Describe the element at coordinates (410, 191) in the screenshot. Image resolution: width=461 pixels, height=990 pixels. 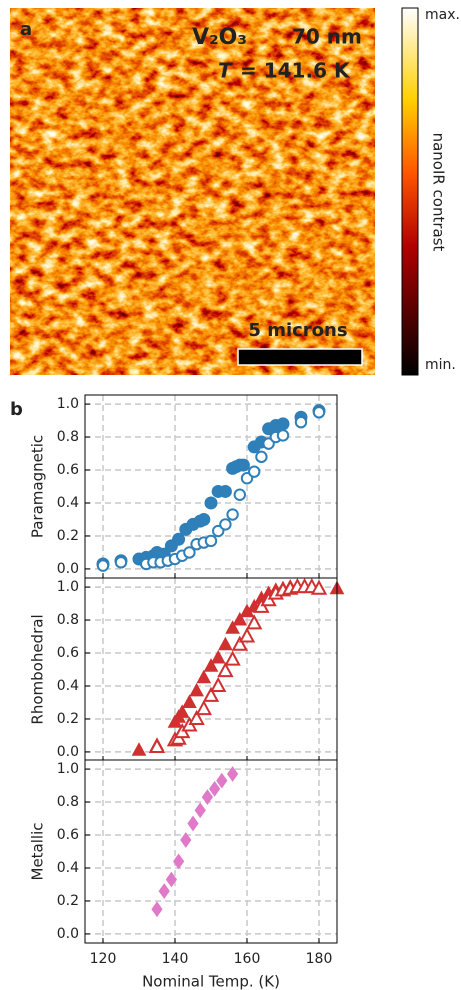
I see `colorbar` at that location.